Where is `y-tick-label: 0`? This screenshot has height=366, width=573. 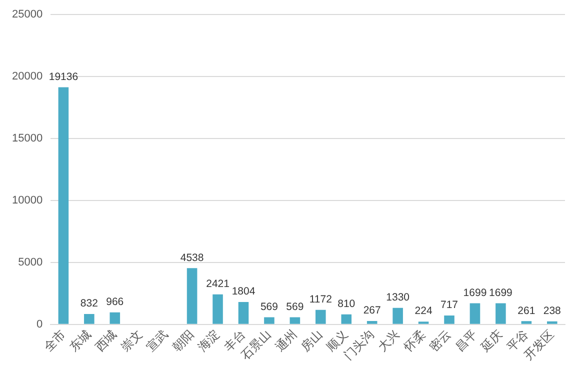 y-tick-label: 0 is located at coordinates (39, 324).